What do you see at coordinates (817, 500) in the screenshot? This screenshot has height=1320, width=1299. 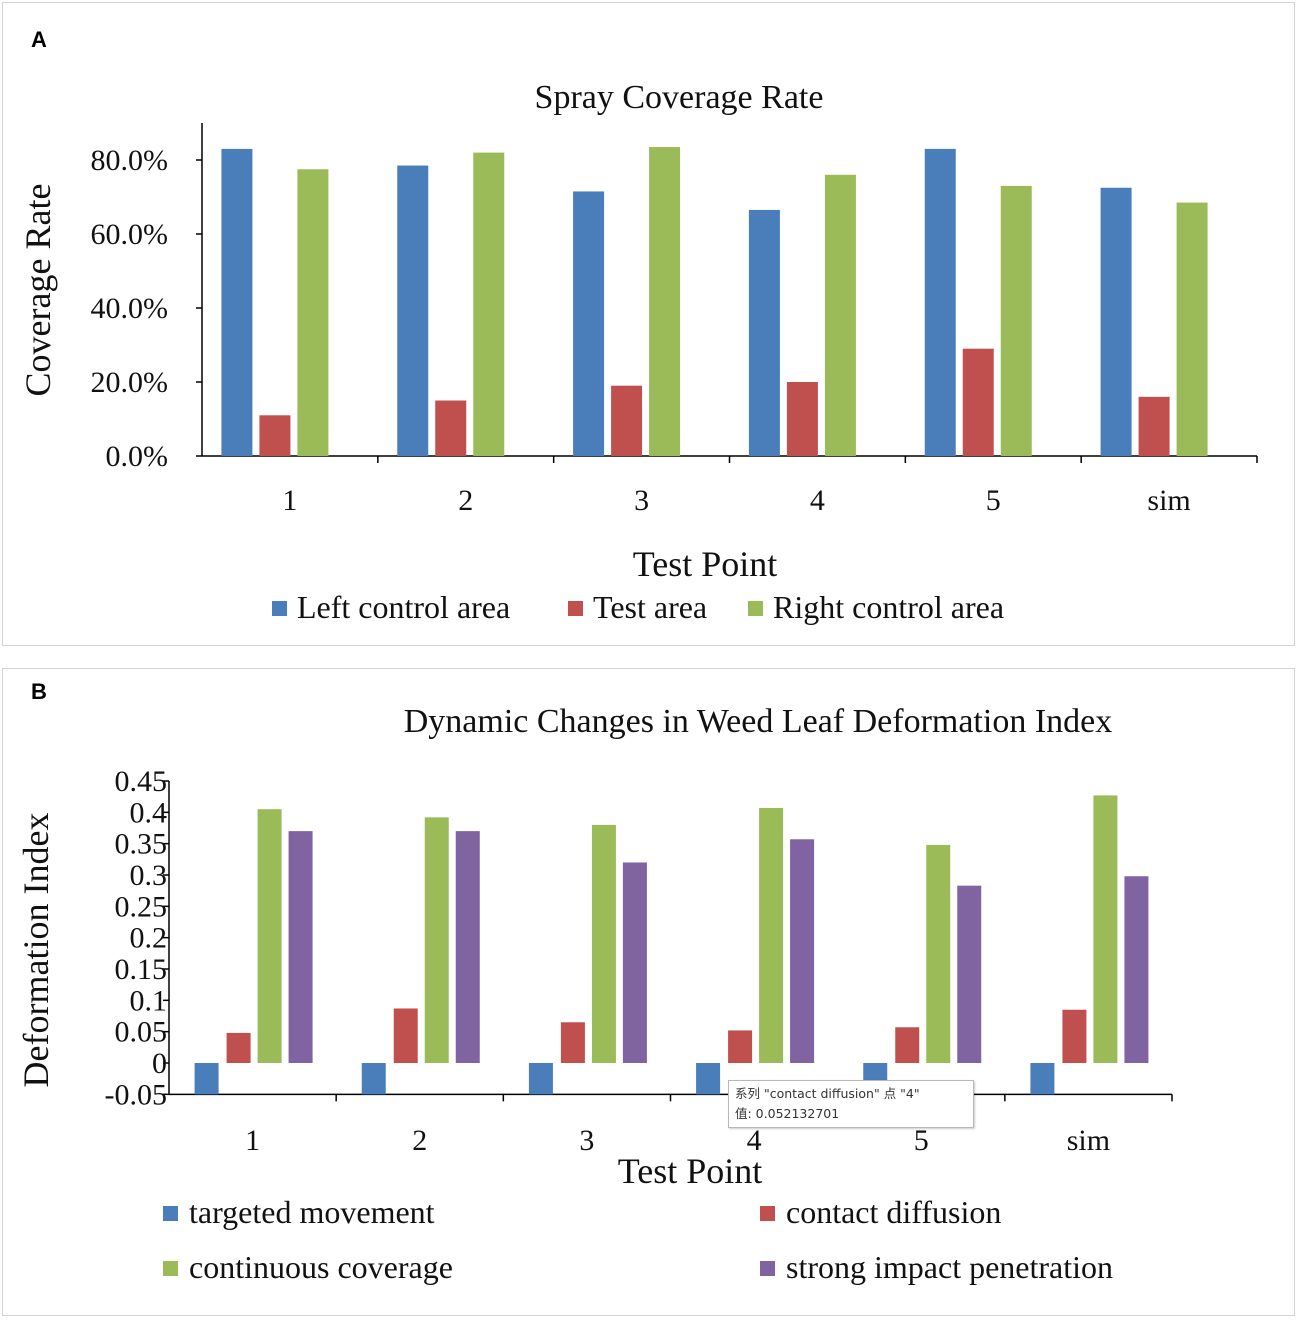 I see `charta-x-tick-label: 4` at bounding box center [817, 500].